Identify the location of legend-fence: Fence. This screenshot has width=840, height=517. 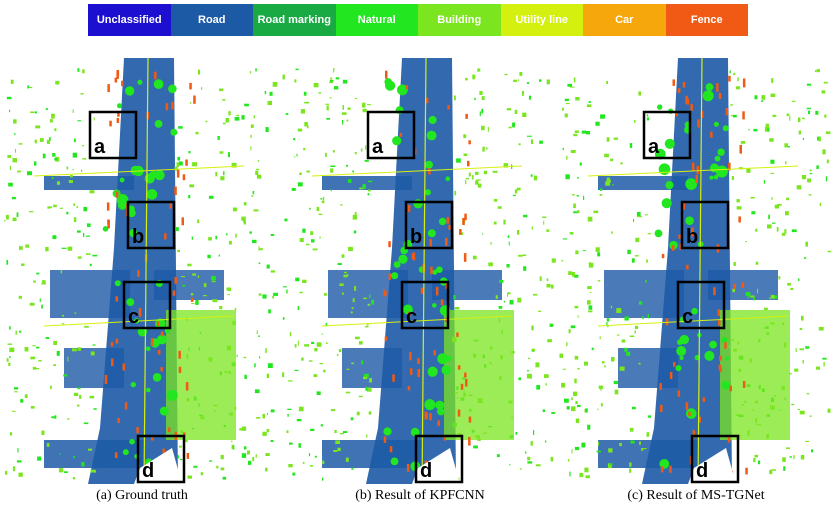
(706, 20).